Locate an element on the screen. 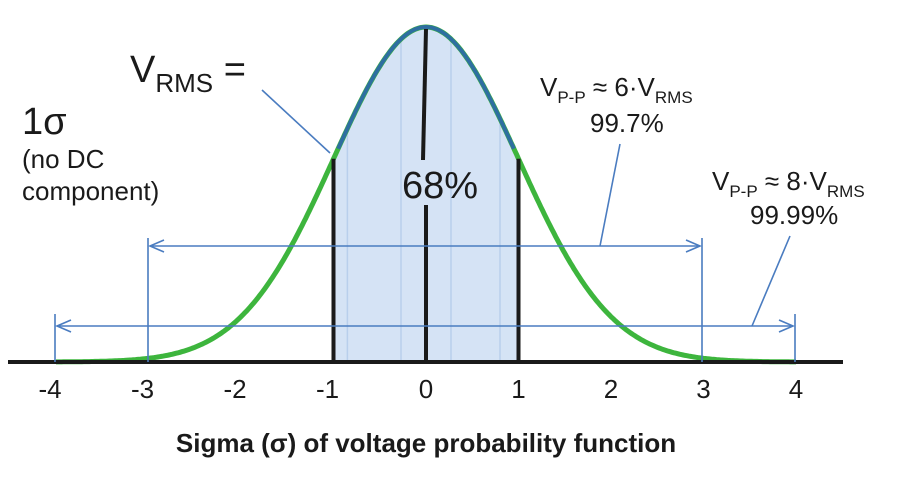  vrms-equals: = is located at coordinates (229, 70).